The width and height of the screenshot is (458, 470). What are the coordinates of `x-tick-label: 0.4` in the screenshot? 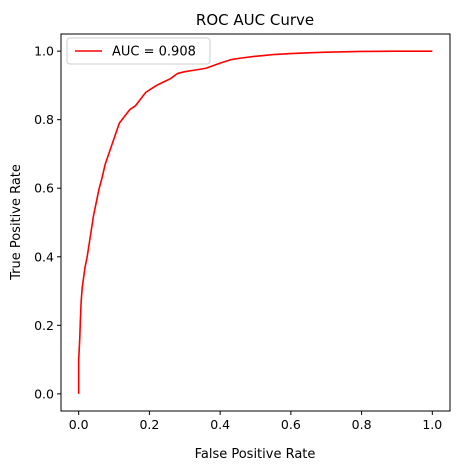 It's located at (220, 424).